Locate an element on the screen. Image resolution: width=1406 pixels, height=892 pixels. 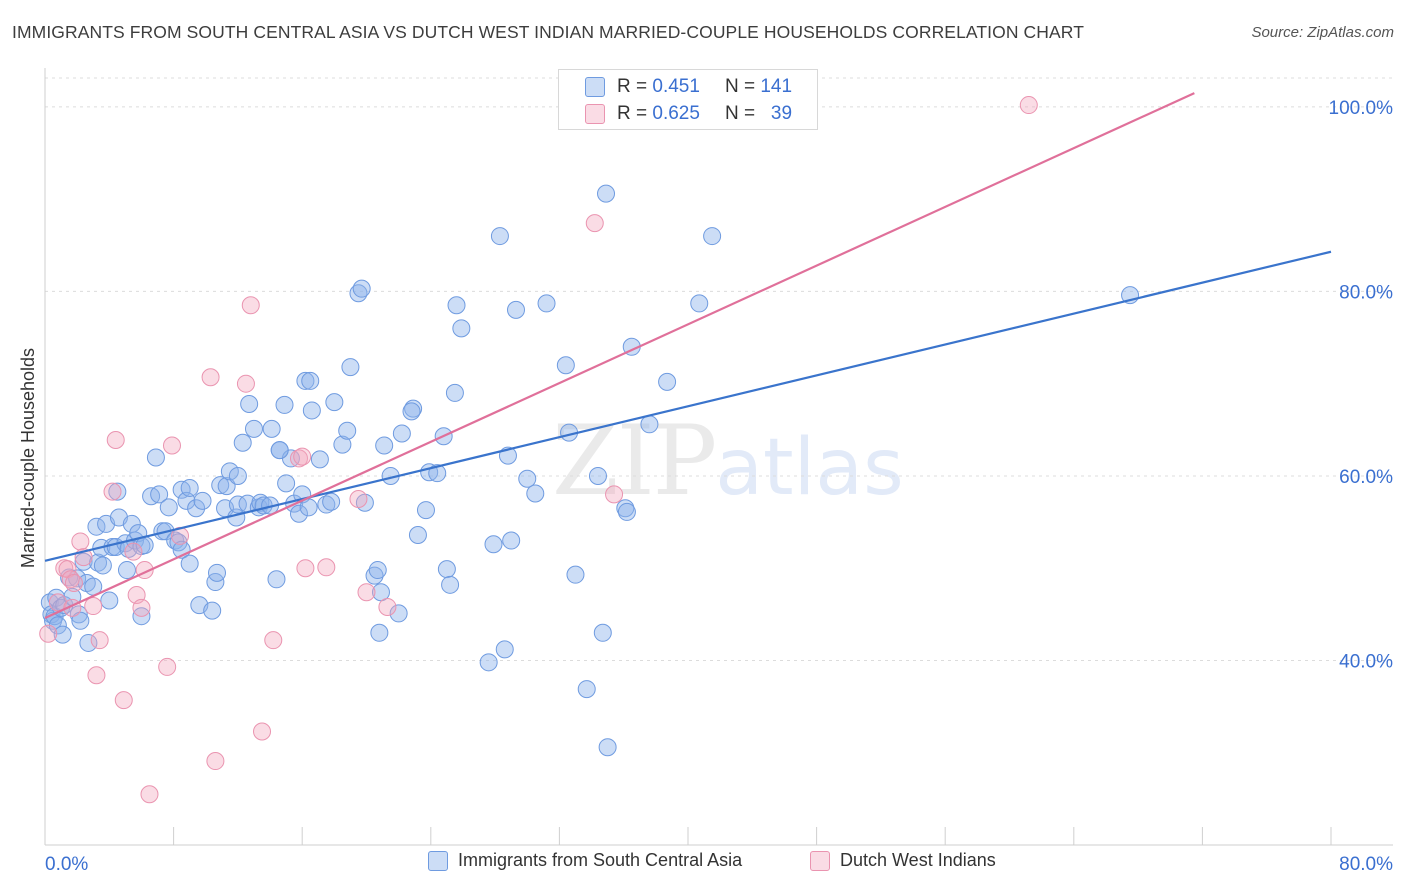
stats-box: R = 0.451 N = 141 R = 0.625 N = 39 is located at coordinates (688, 99).